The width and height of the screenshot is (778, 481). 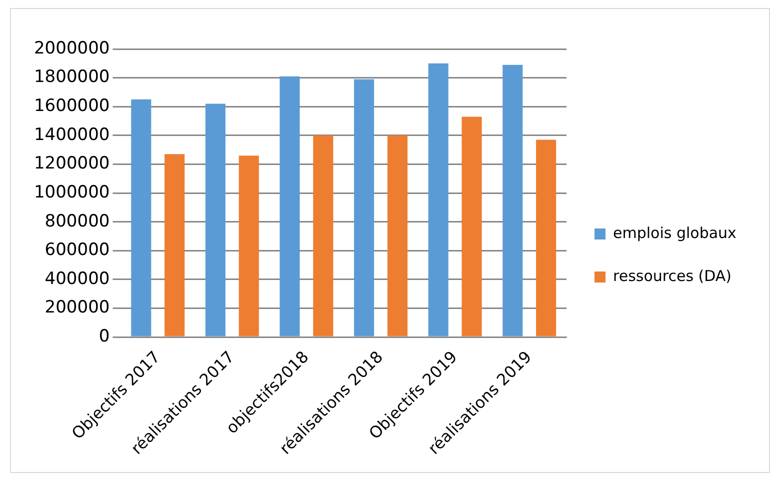 What do you see at coordinates (72, 192) in the screenshot?
I see `y-tick-label: 1000000` at bounding box center [72, 192].